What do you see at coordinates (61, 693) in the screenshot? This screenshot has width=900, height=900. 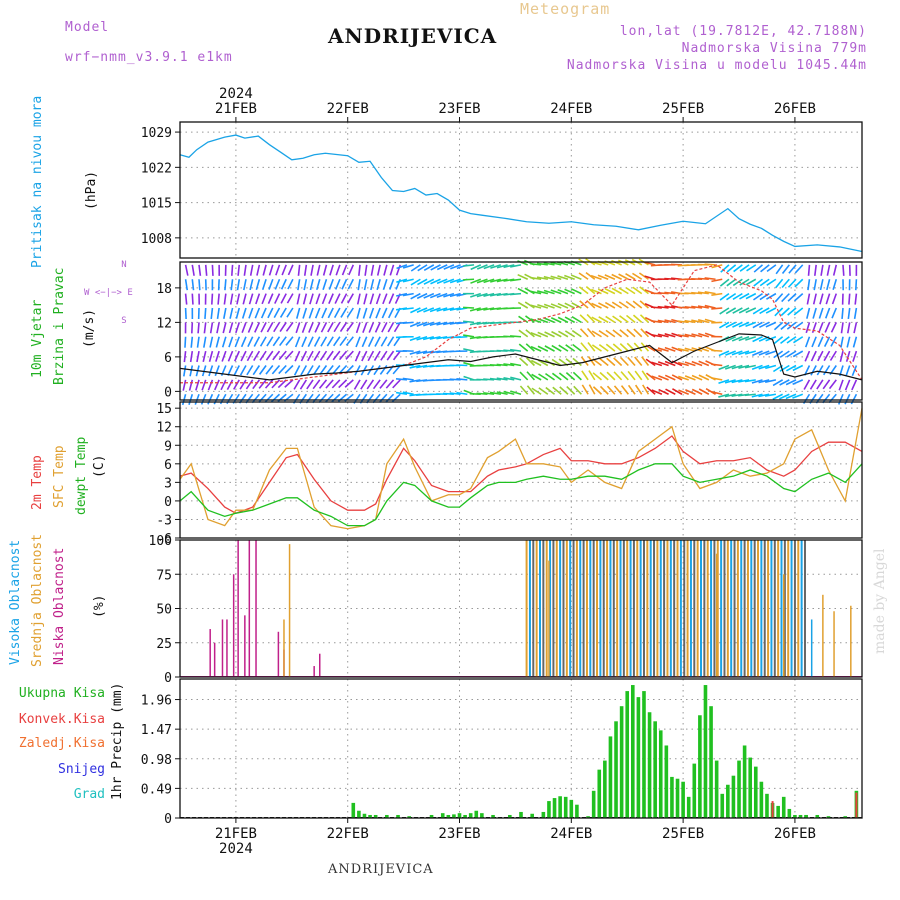 I see `legend-total-rain: Ukupna Kisa` at bounding box center [61, 693].